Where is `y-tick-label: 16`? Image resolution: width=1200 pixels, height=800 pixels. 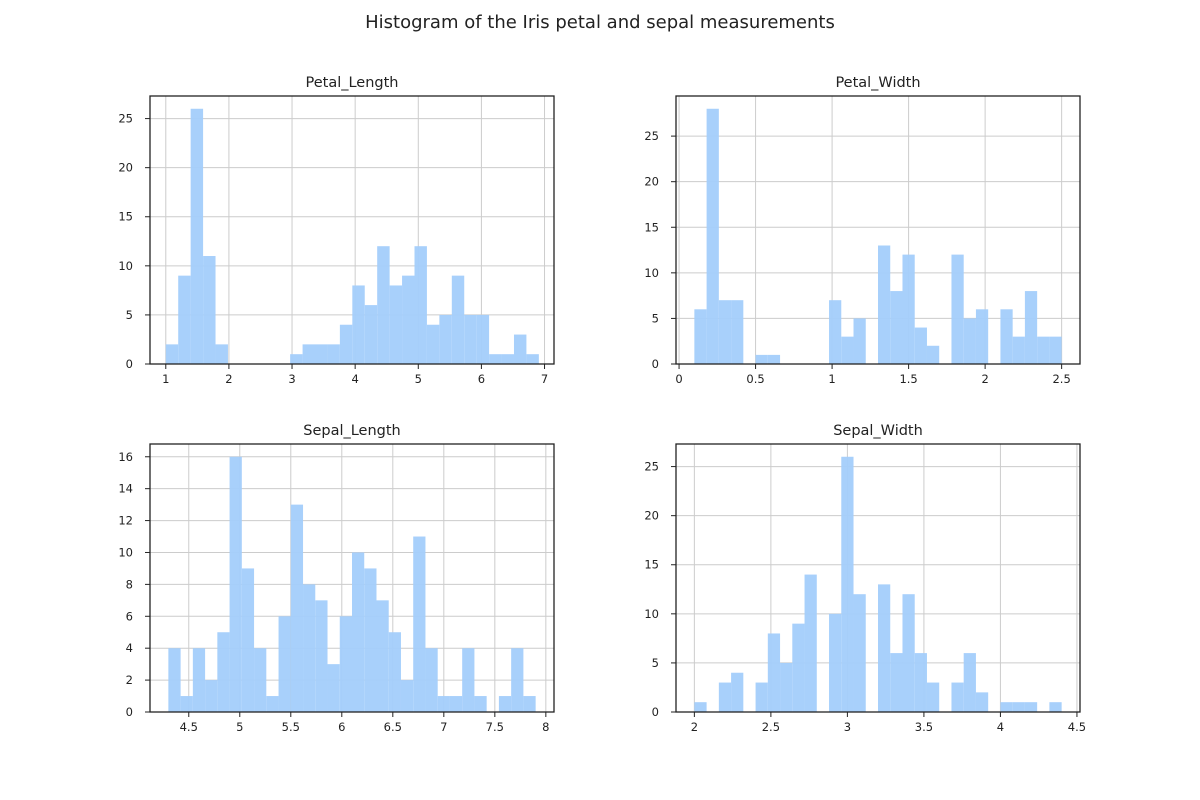
y-tick-label: 16 is located at coordinates (125, 457).